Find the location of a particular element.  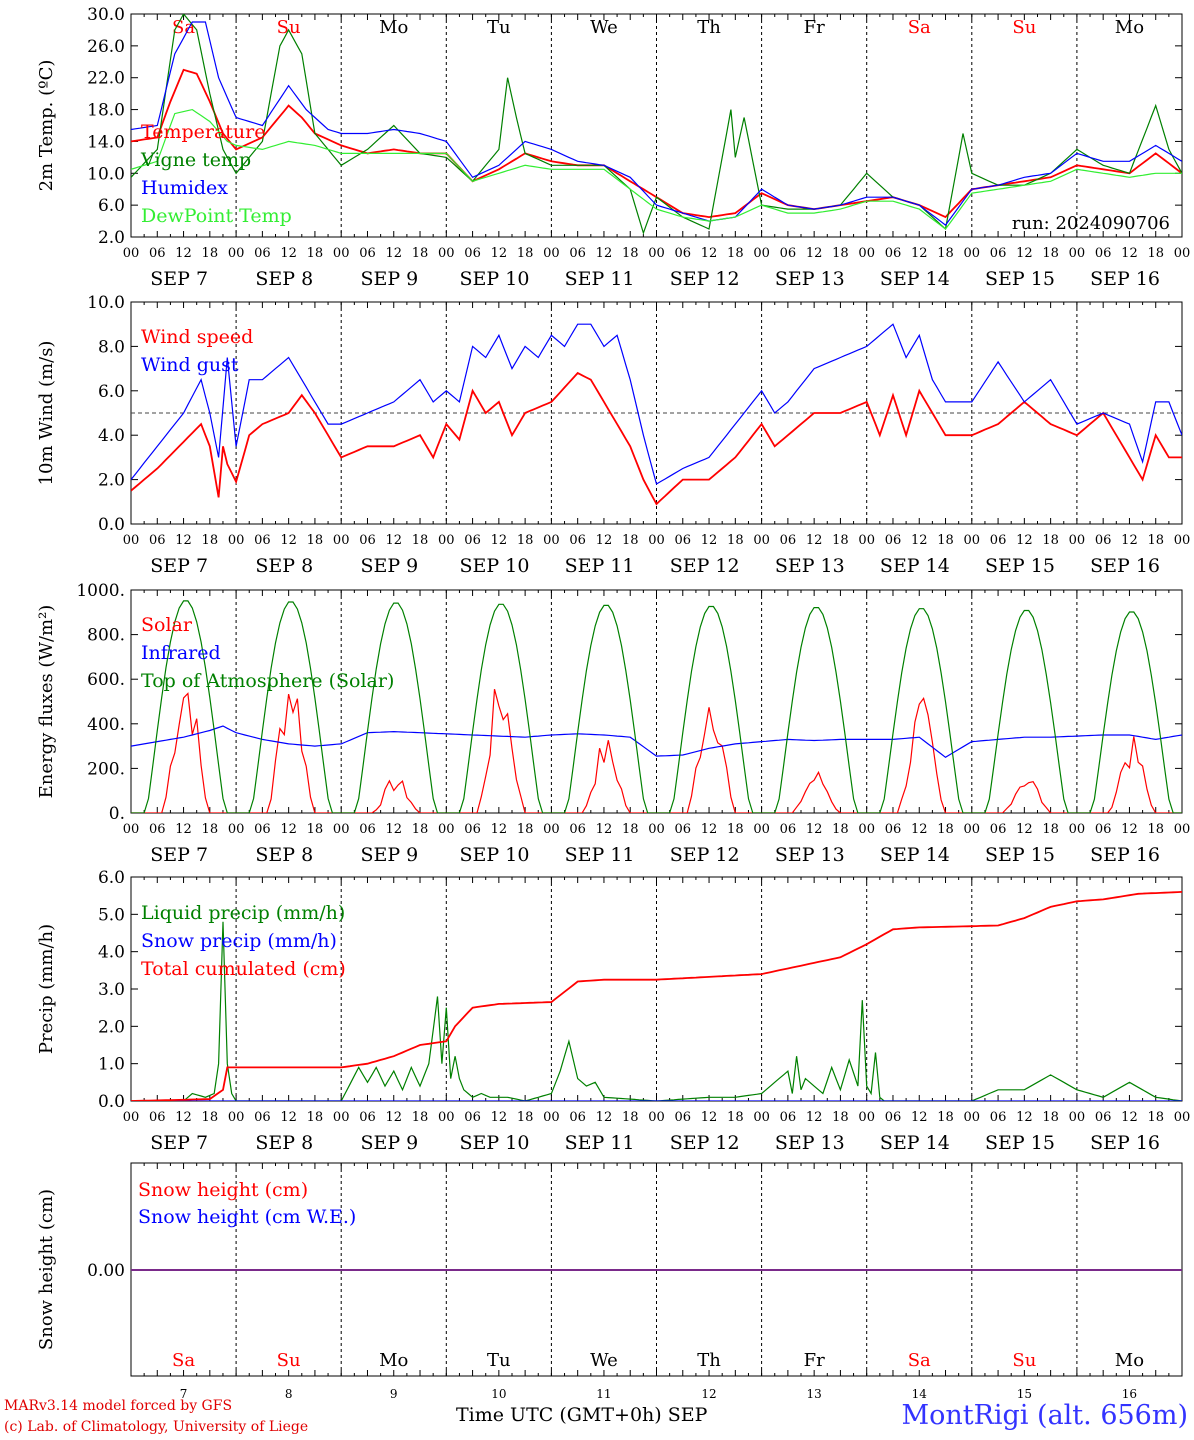

day-number-label: 15 is located at coordinates (1024, 1394).